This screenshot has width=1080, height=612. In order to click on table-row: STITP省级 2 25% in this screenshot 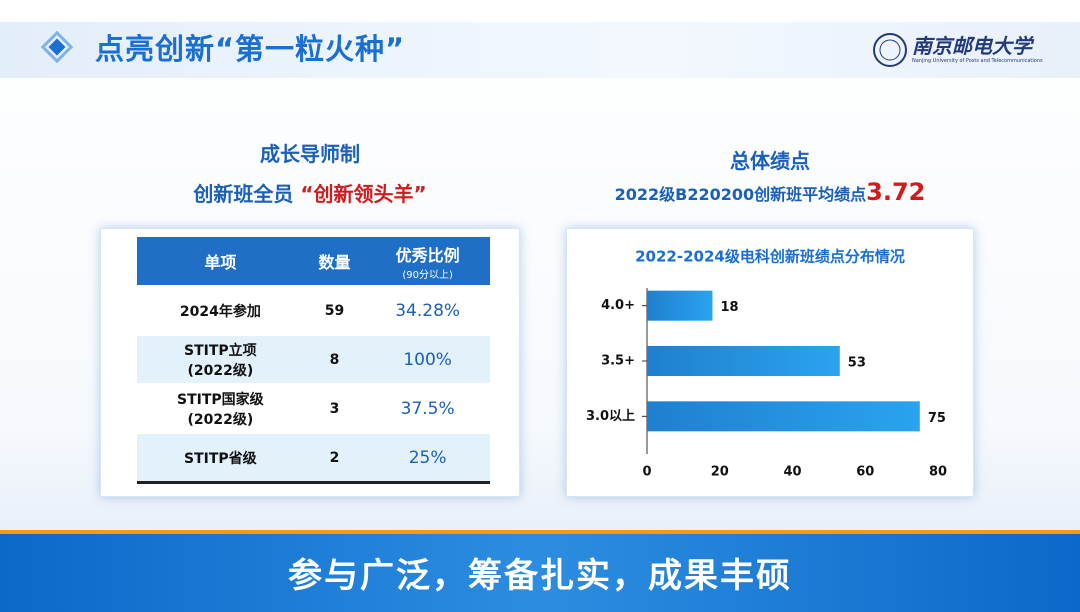, I will do `click(313, 458)`.